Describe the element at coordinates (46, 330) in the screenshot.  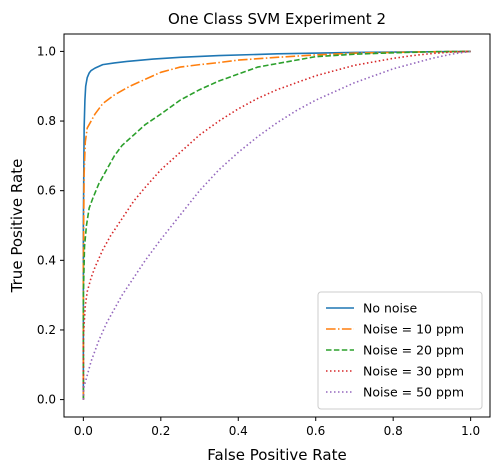
I see `y-tick-label: 0.2` at that location.